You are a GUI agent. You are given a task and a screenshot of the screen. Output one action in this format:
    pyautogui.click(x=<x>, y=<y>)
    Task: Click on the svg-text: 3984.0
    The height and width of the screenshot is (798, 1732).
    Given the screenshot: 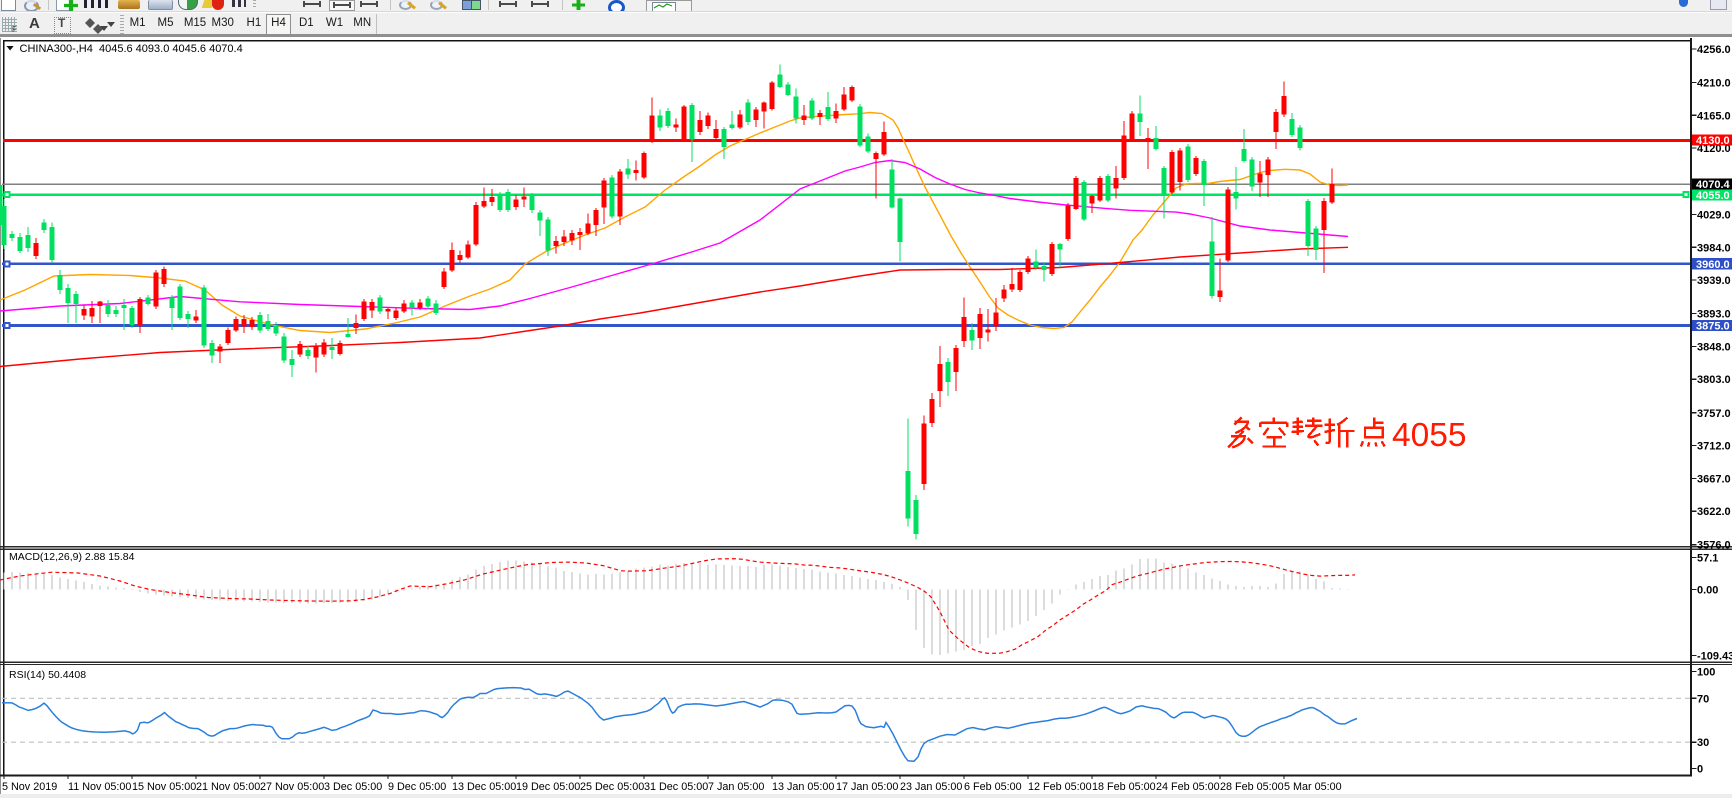 What is the action you would take?
    pyautogui.click(x=1714, y=248)
    